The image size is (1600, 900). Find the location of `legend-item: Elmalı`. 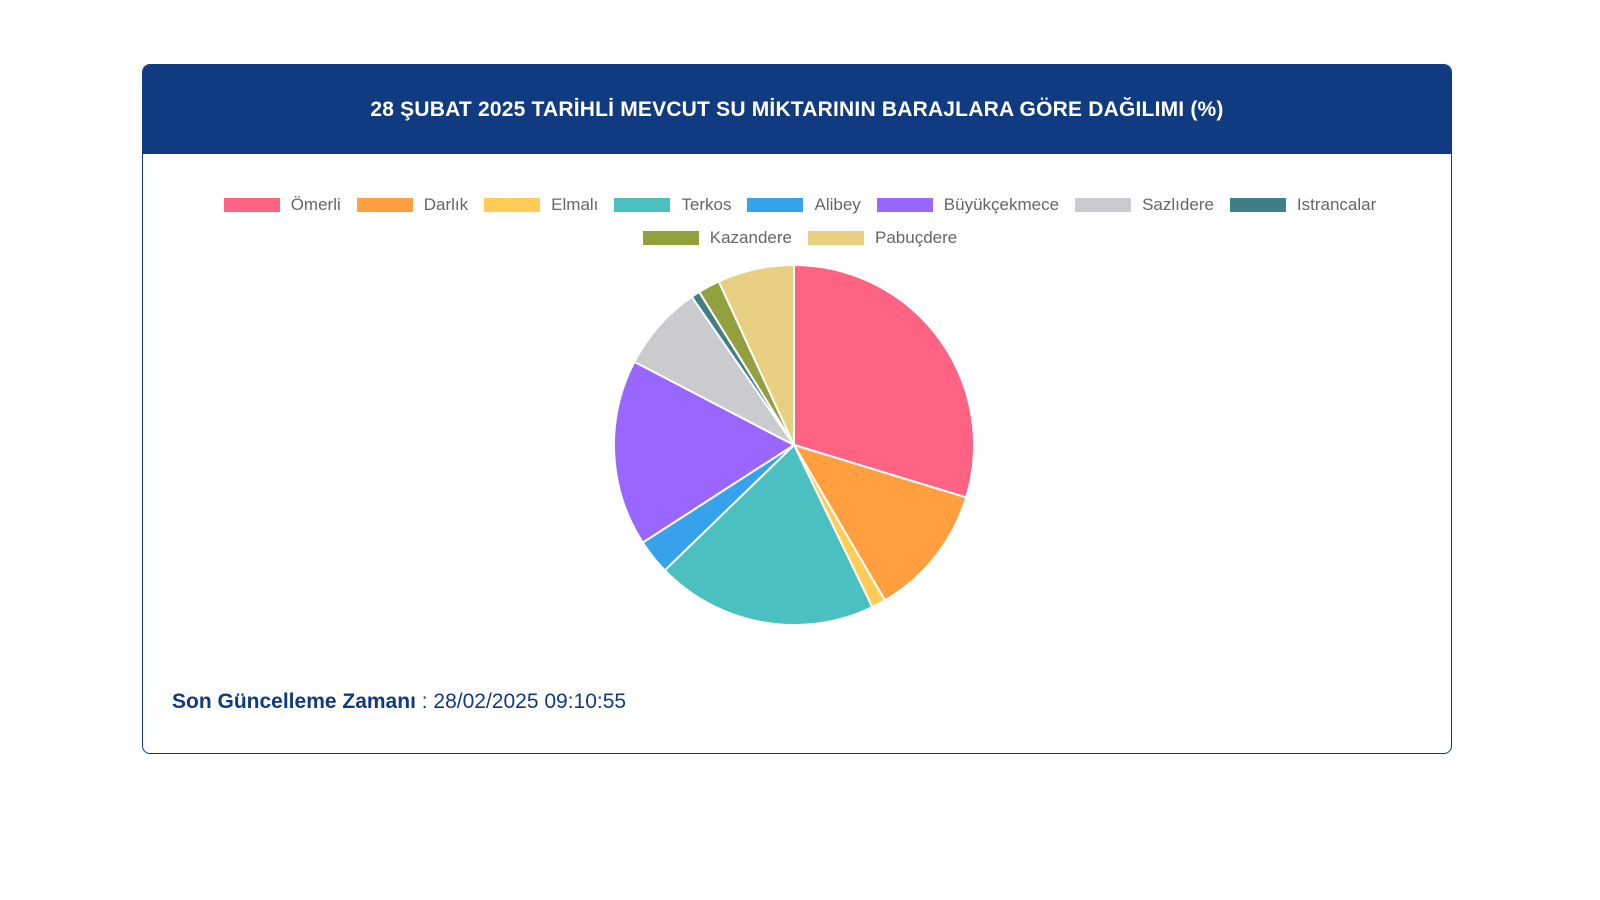

legend-item: Elmalı is located at coordinates (541, 205).